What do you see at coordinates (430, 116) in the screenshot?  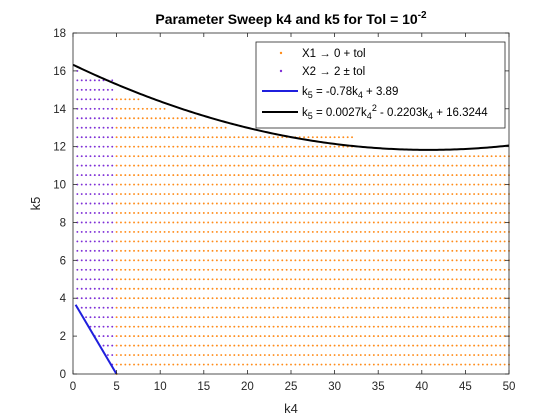 I see `legend-label-quadratic-part: 4` at bounding box center [430, 116].